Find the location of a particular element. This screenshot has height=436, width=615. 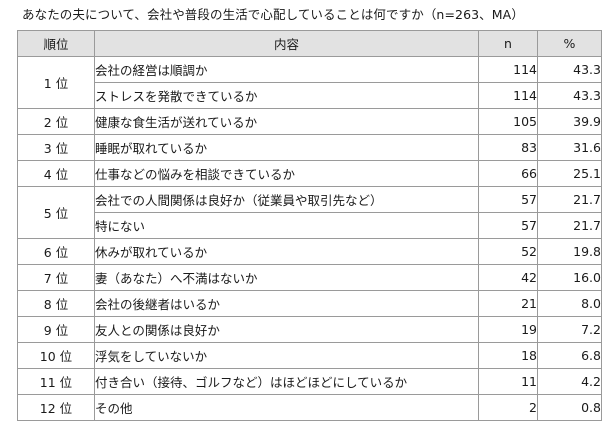

table-row: 6 位 休みが取れているか 52 19.8 is located at coordinates (309, 251).